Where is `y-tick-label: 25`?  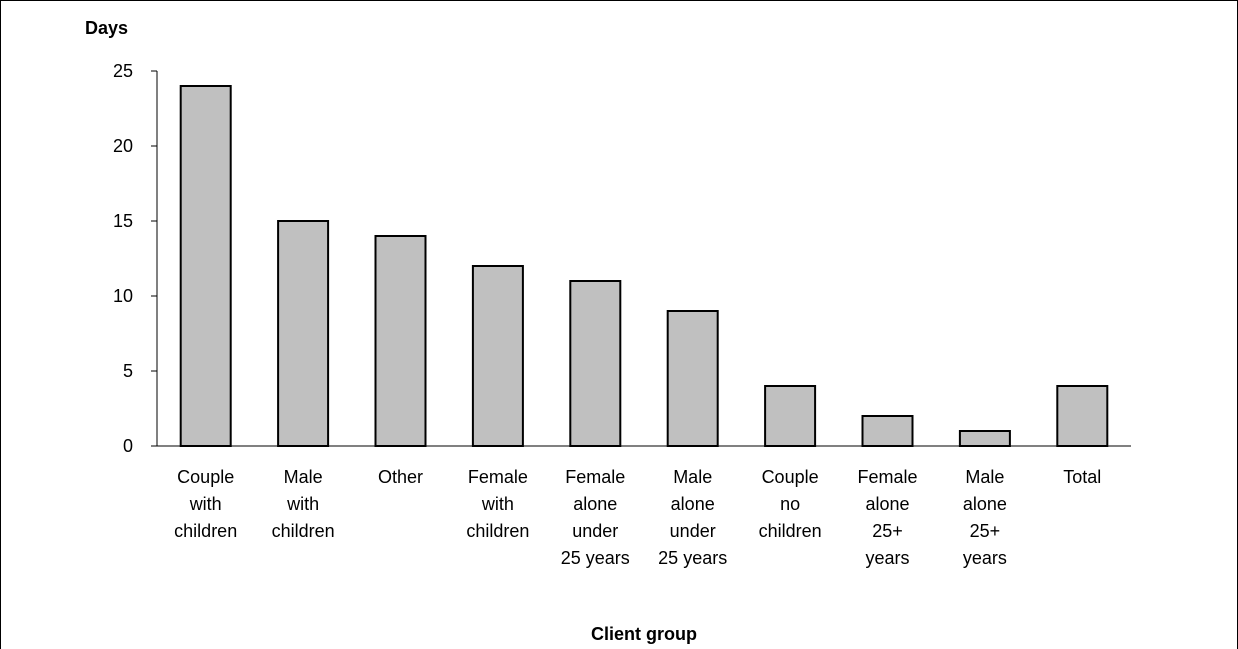 y-tick-label: 25 is located at coordinates (123, 71).